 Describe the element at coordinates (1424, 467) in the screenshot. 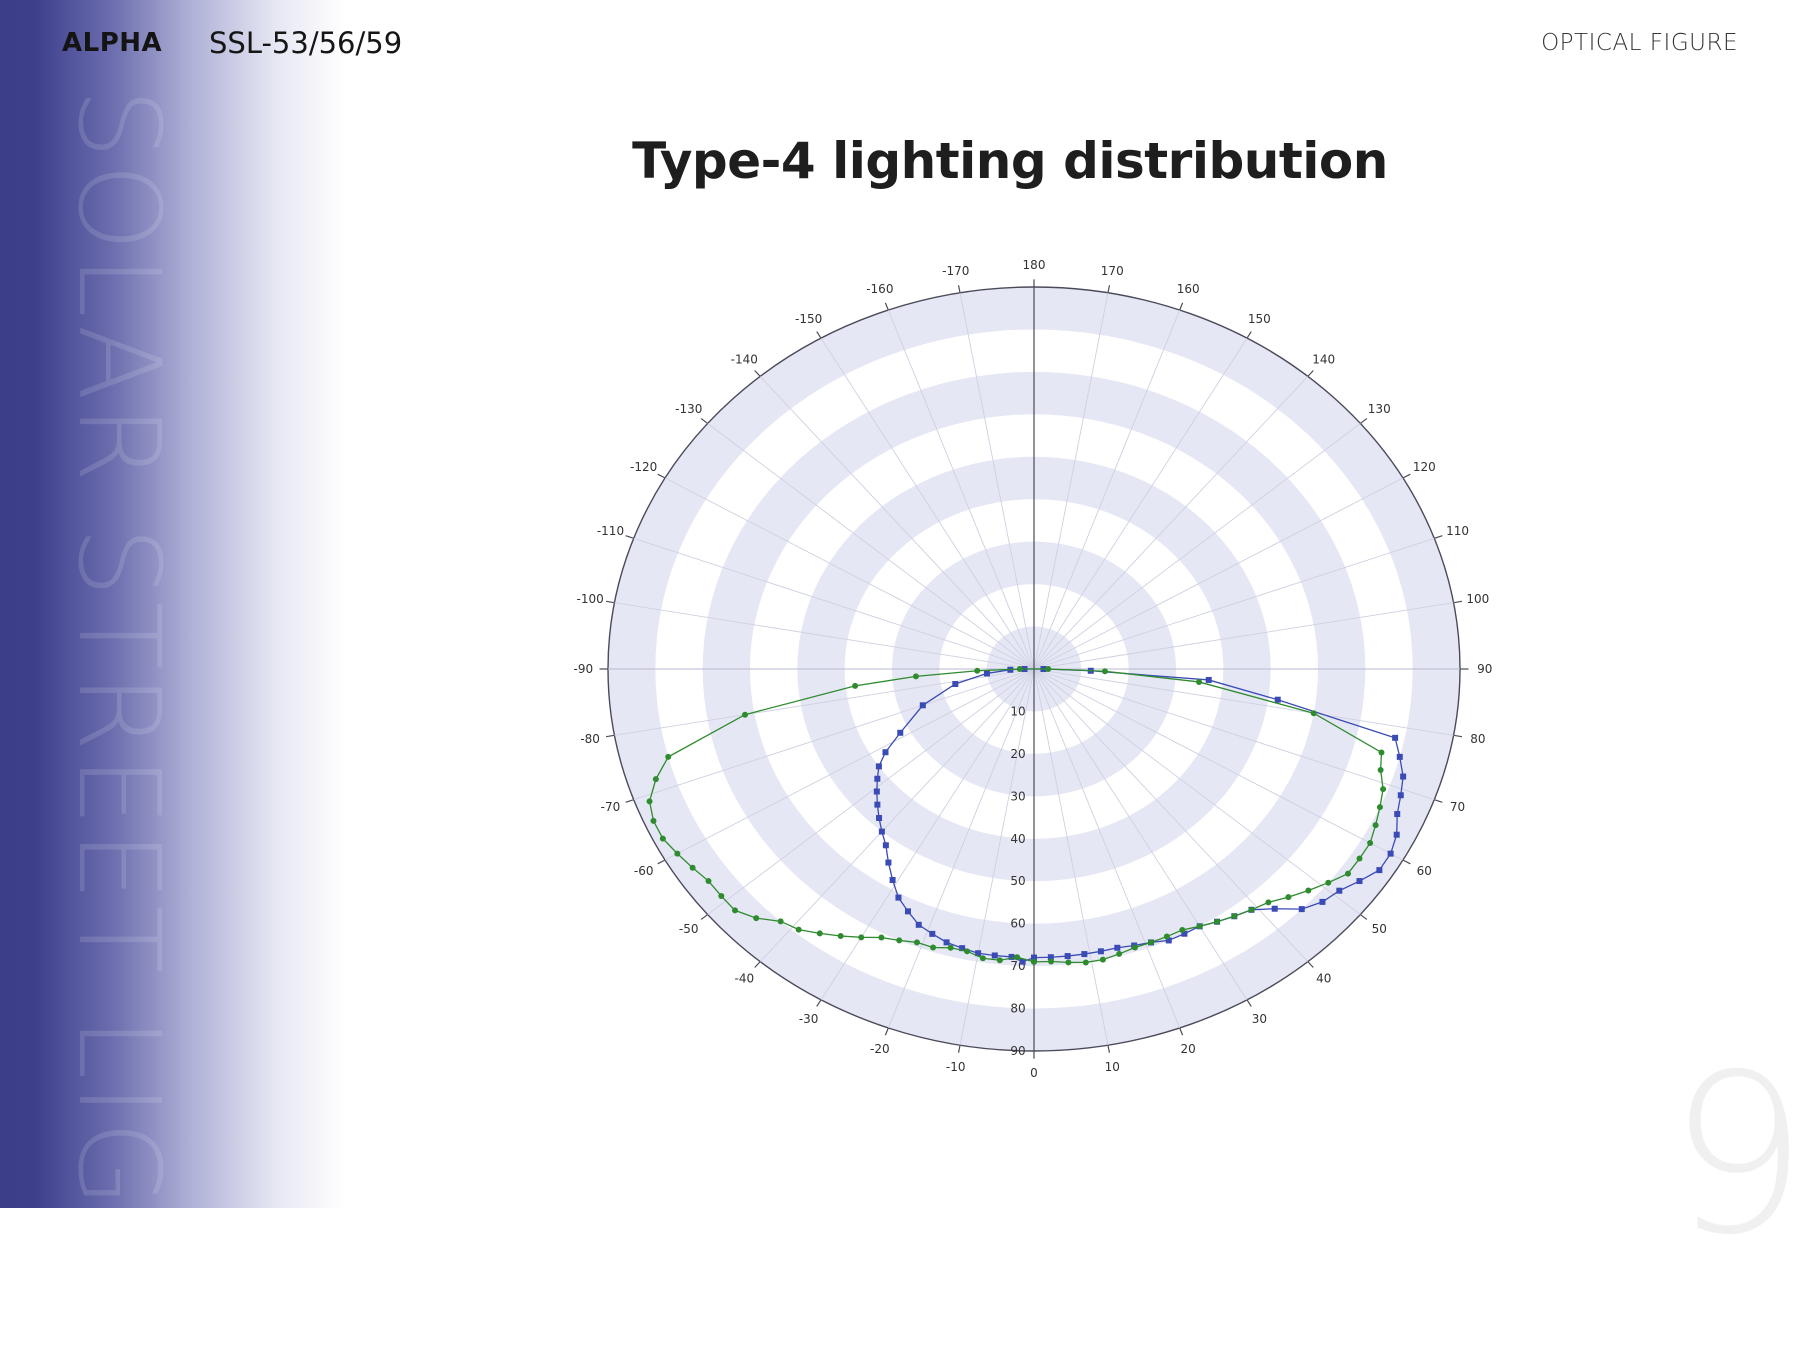

I see `angle-label: 120` at that location.